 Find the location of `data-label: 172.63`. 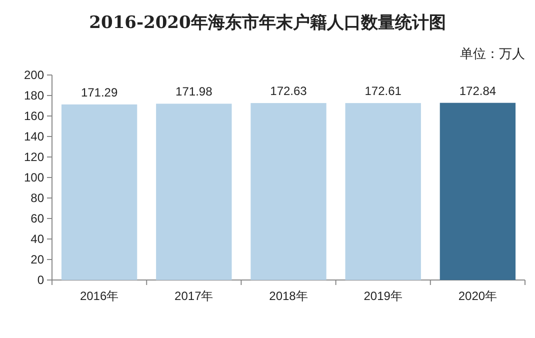

data-label: 172.63 is located at coordinates (289, 91).